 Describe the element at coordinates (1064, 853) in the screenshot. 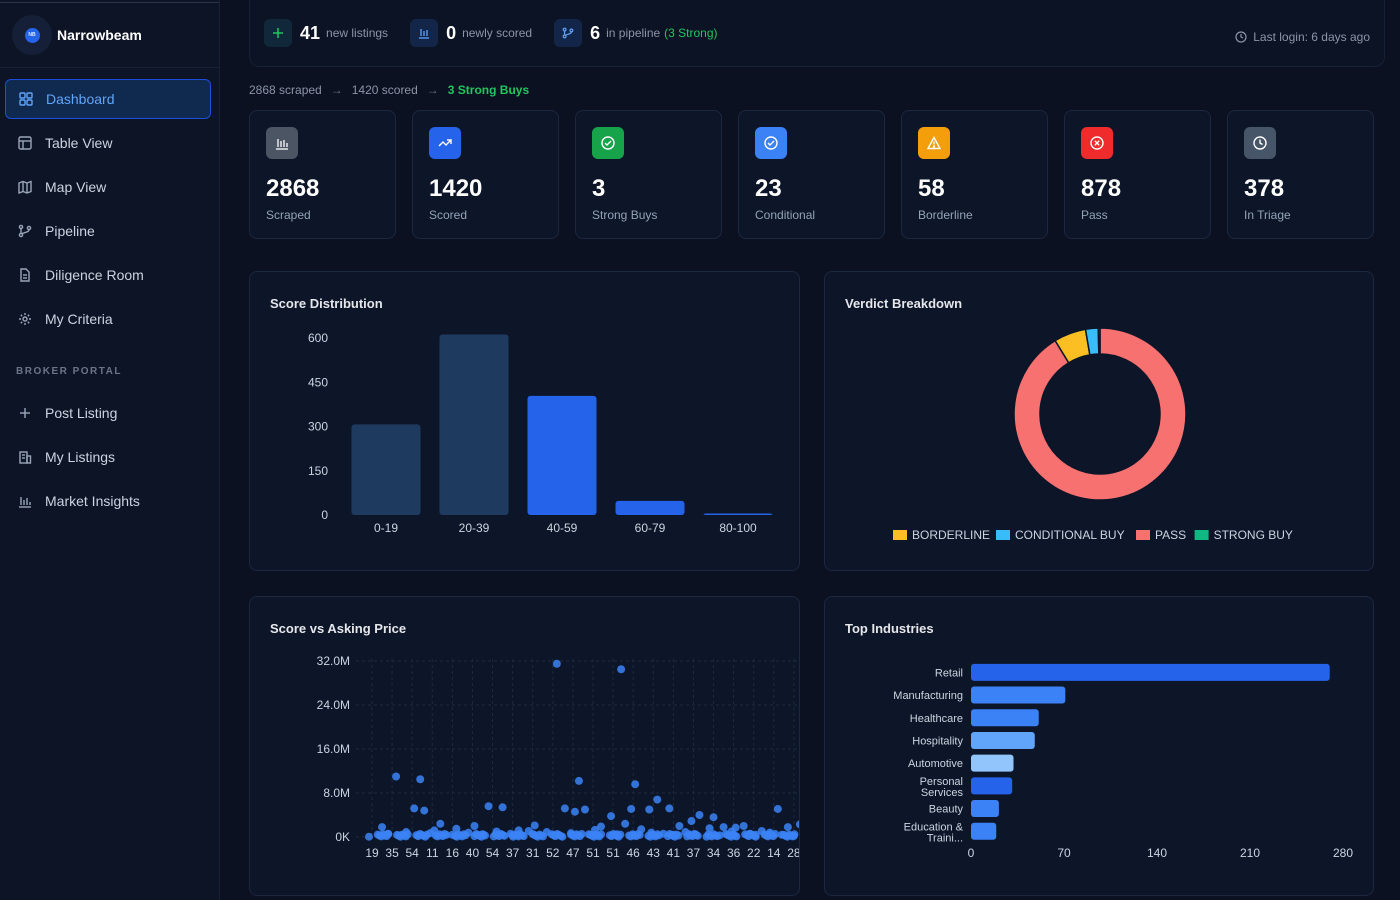

I see `x-tick-label: 70` at that location.